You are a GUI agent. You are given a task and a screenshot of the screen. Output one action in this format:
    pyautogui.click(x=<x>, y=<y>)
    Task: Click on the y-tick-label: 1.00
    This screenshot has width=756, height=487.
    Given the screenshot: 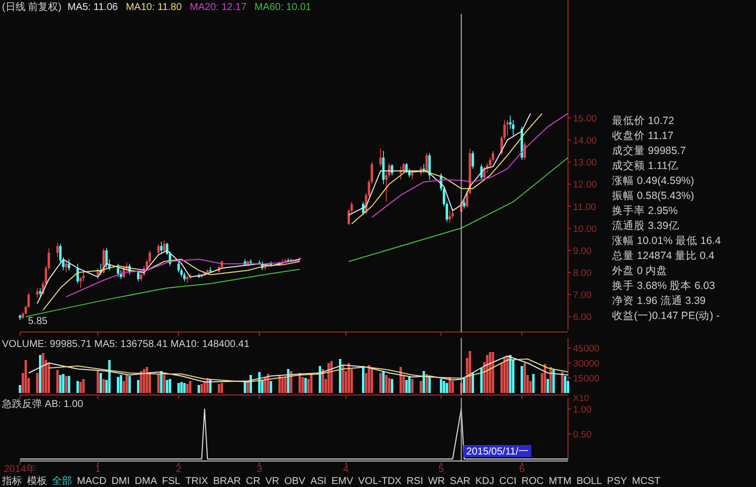 What is the action you would take?
    pyautogui.click(x=582, y=410)
    